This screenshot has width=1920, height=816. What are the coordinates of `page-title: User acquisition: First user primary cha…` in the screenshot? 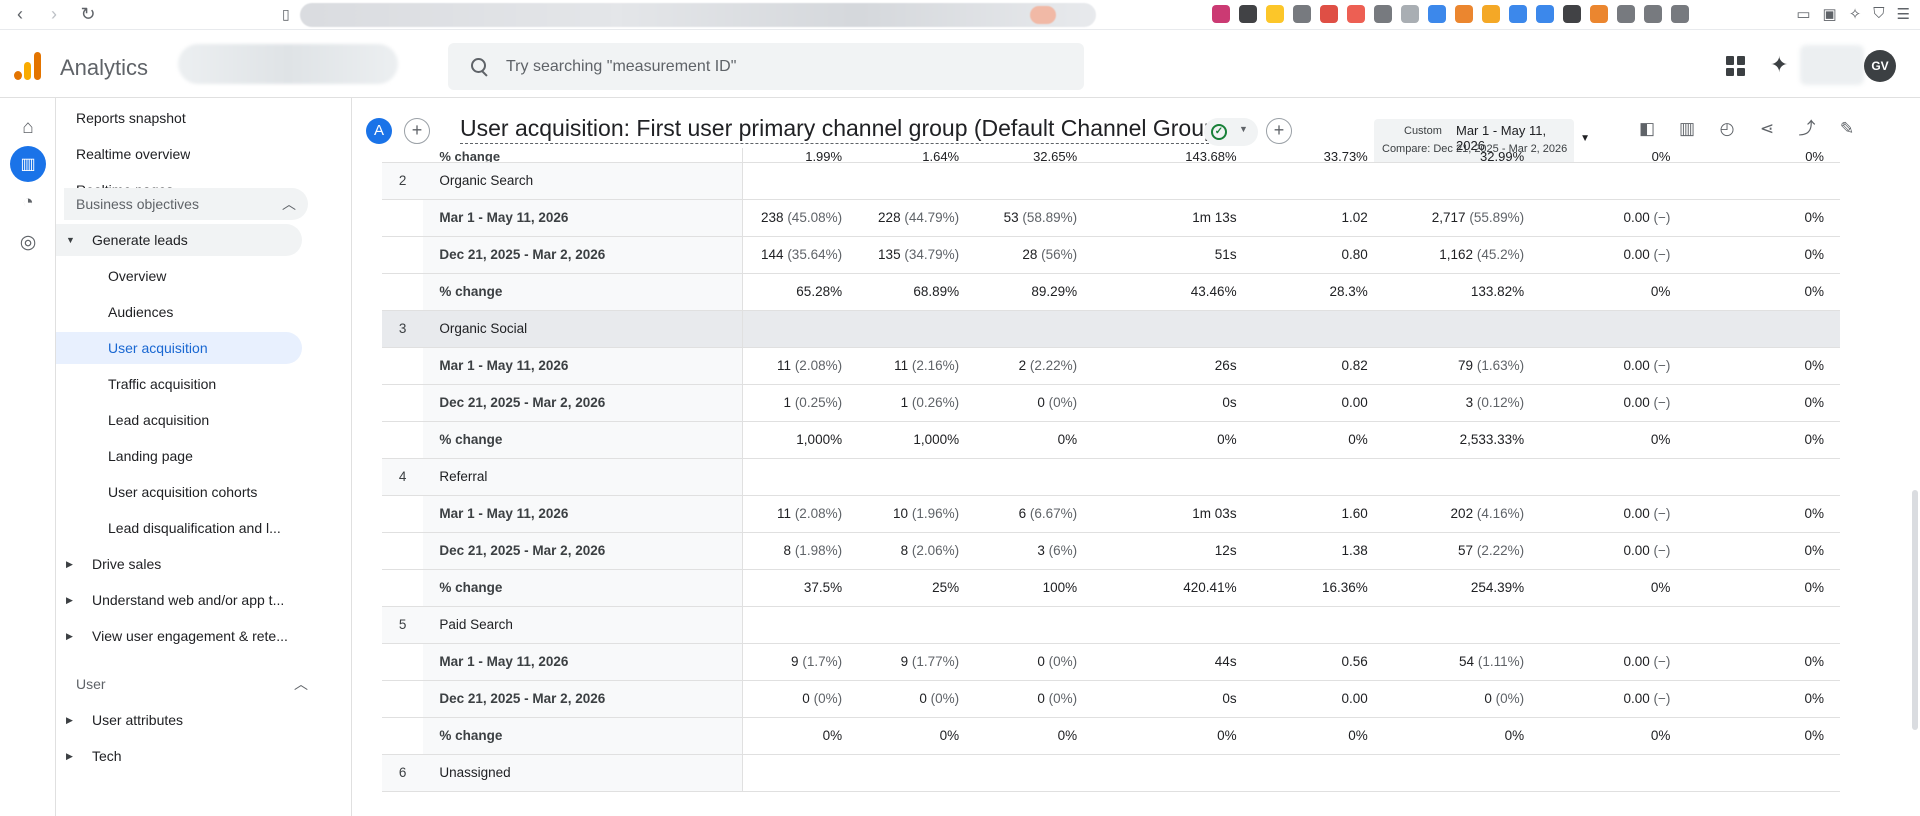 It's located at (842, 129).